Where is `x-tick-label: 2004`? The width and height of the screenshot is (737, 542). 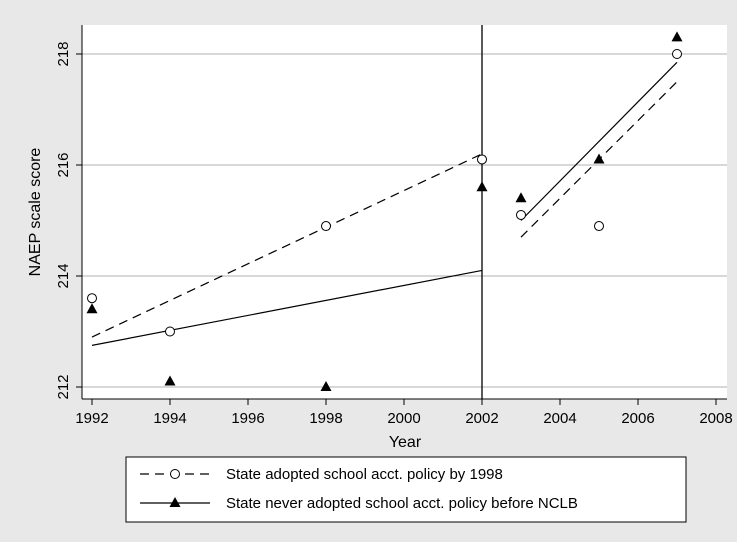
x-tick-label: 2004 is located at coordinates (559, 418).